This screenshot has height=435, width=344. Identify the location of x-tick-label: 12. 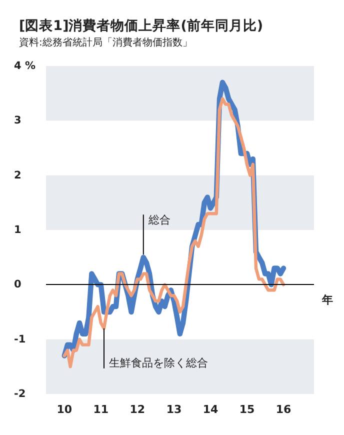
(138, 409).